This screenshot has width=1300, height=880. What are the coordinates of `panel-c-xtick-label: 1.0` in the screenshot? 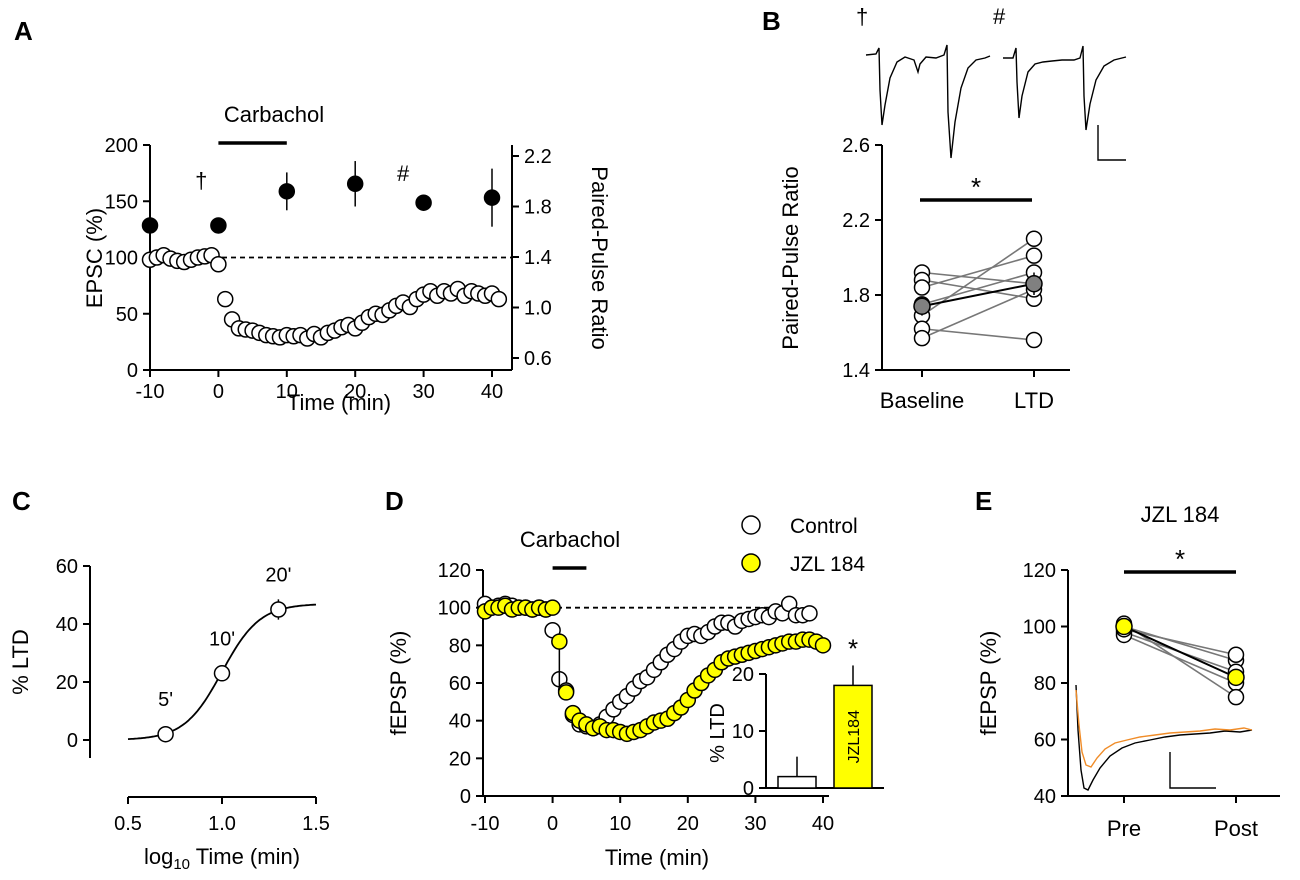 It's located at (222, 824).